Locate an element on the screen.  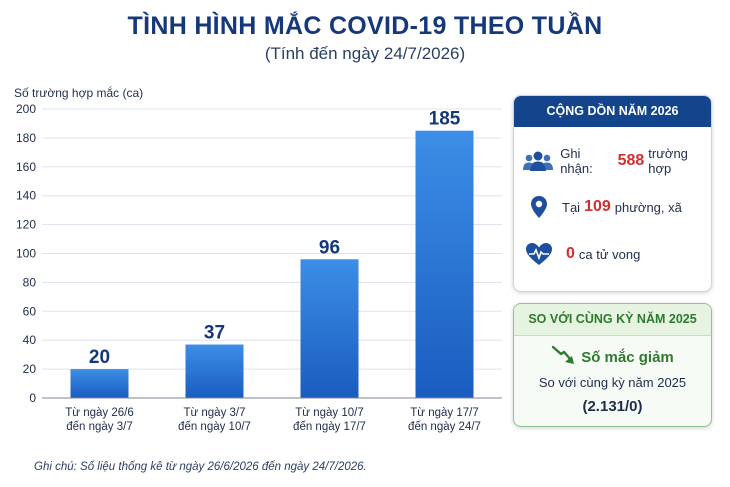
data-label: 185 is located at coordinates (445, 119).